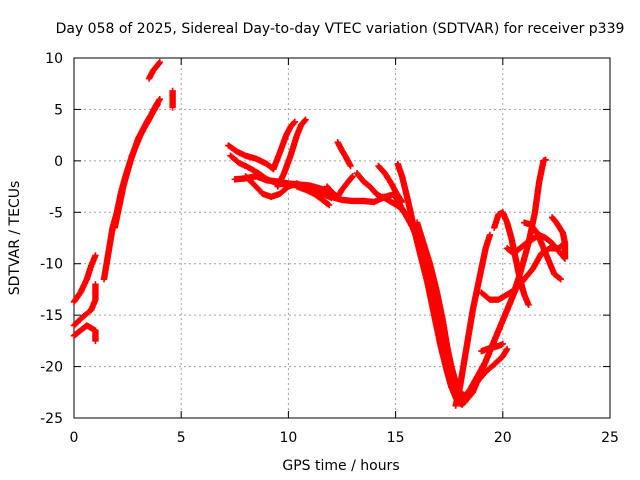  I want to click on x-tick-label: 10, so click(288, 438).